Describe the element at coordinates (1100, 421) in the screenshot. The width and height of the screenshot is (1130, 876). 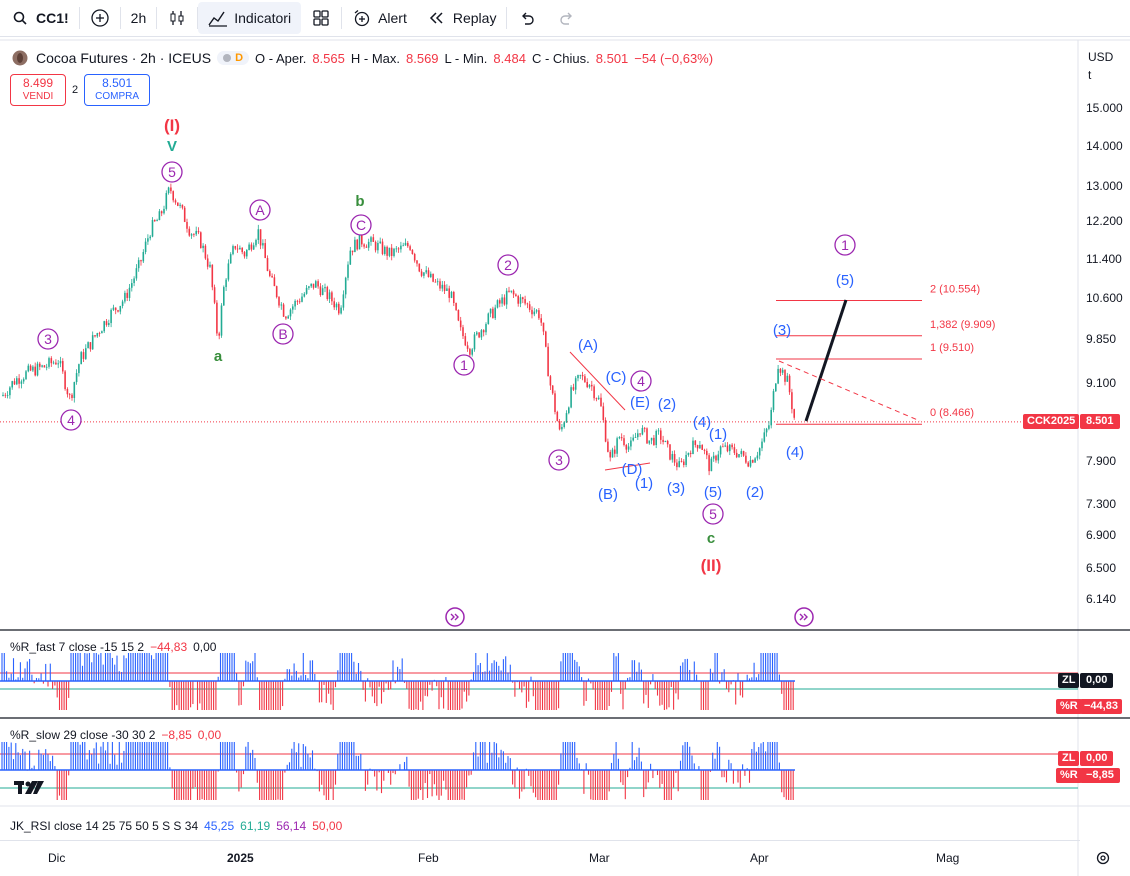
I see `last-price-tag: 8.501` at that location.